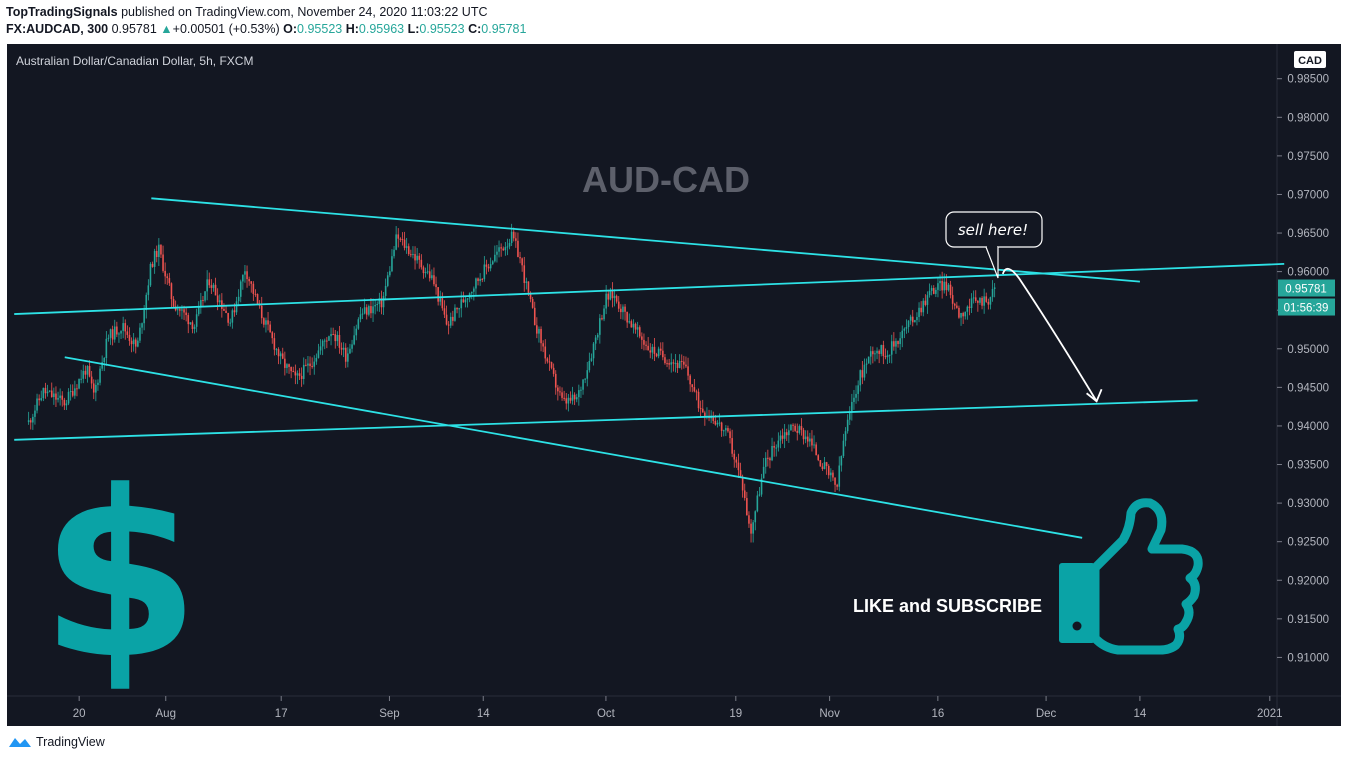 This screenshot has height=763, width=1348. What do you see at coordinates (1306, 309) in the screenshot?
I see `countdown-value: 01:56:39` at bounding box center [1306, 309].